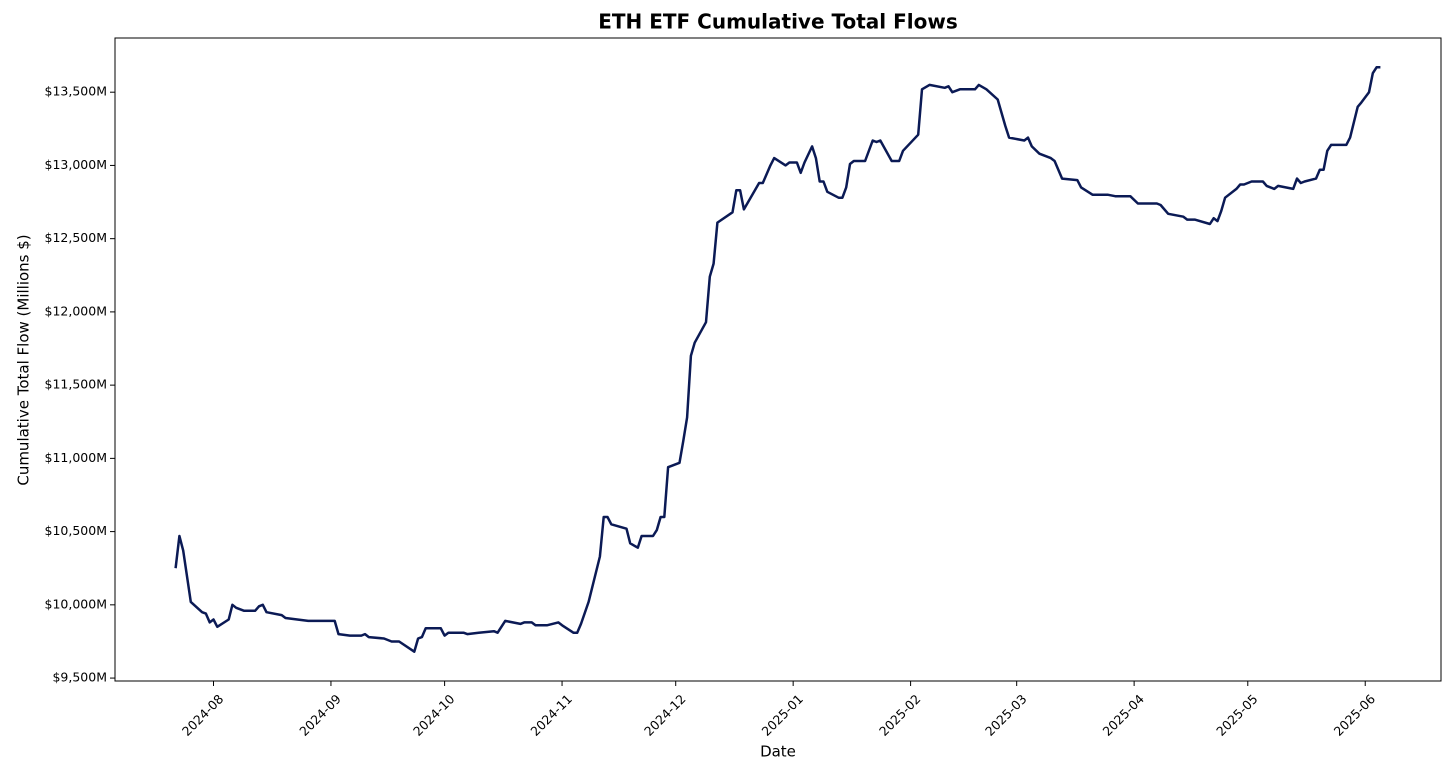 Image resolution: width=1456 pixels, height=777 pixels. I want to click on x-tick-label: 2025-03, so click(1006, 715).